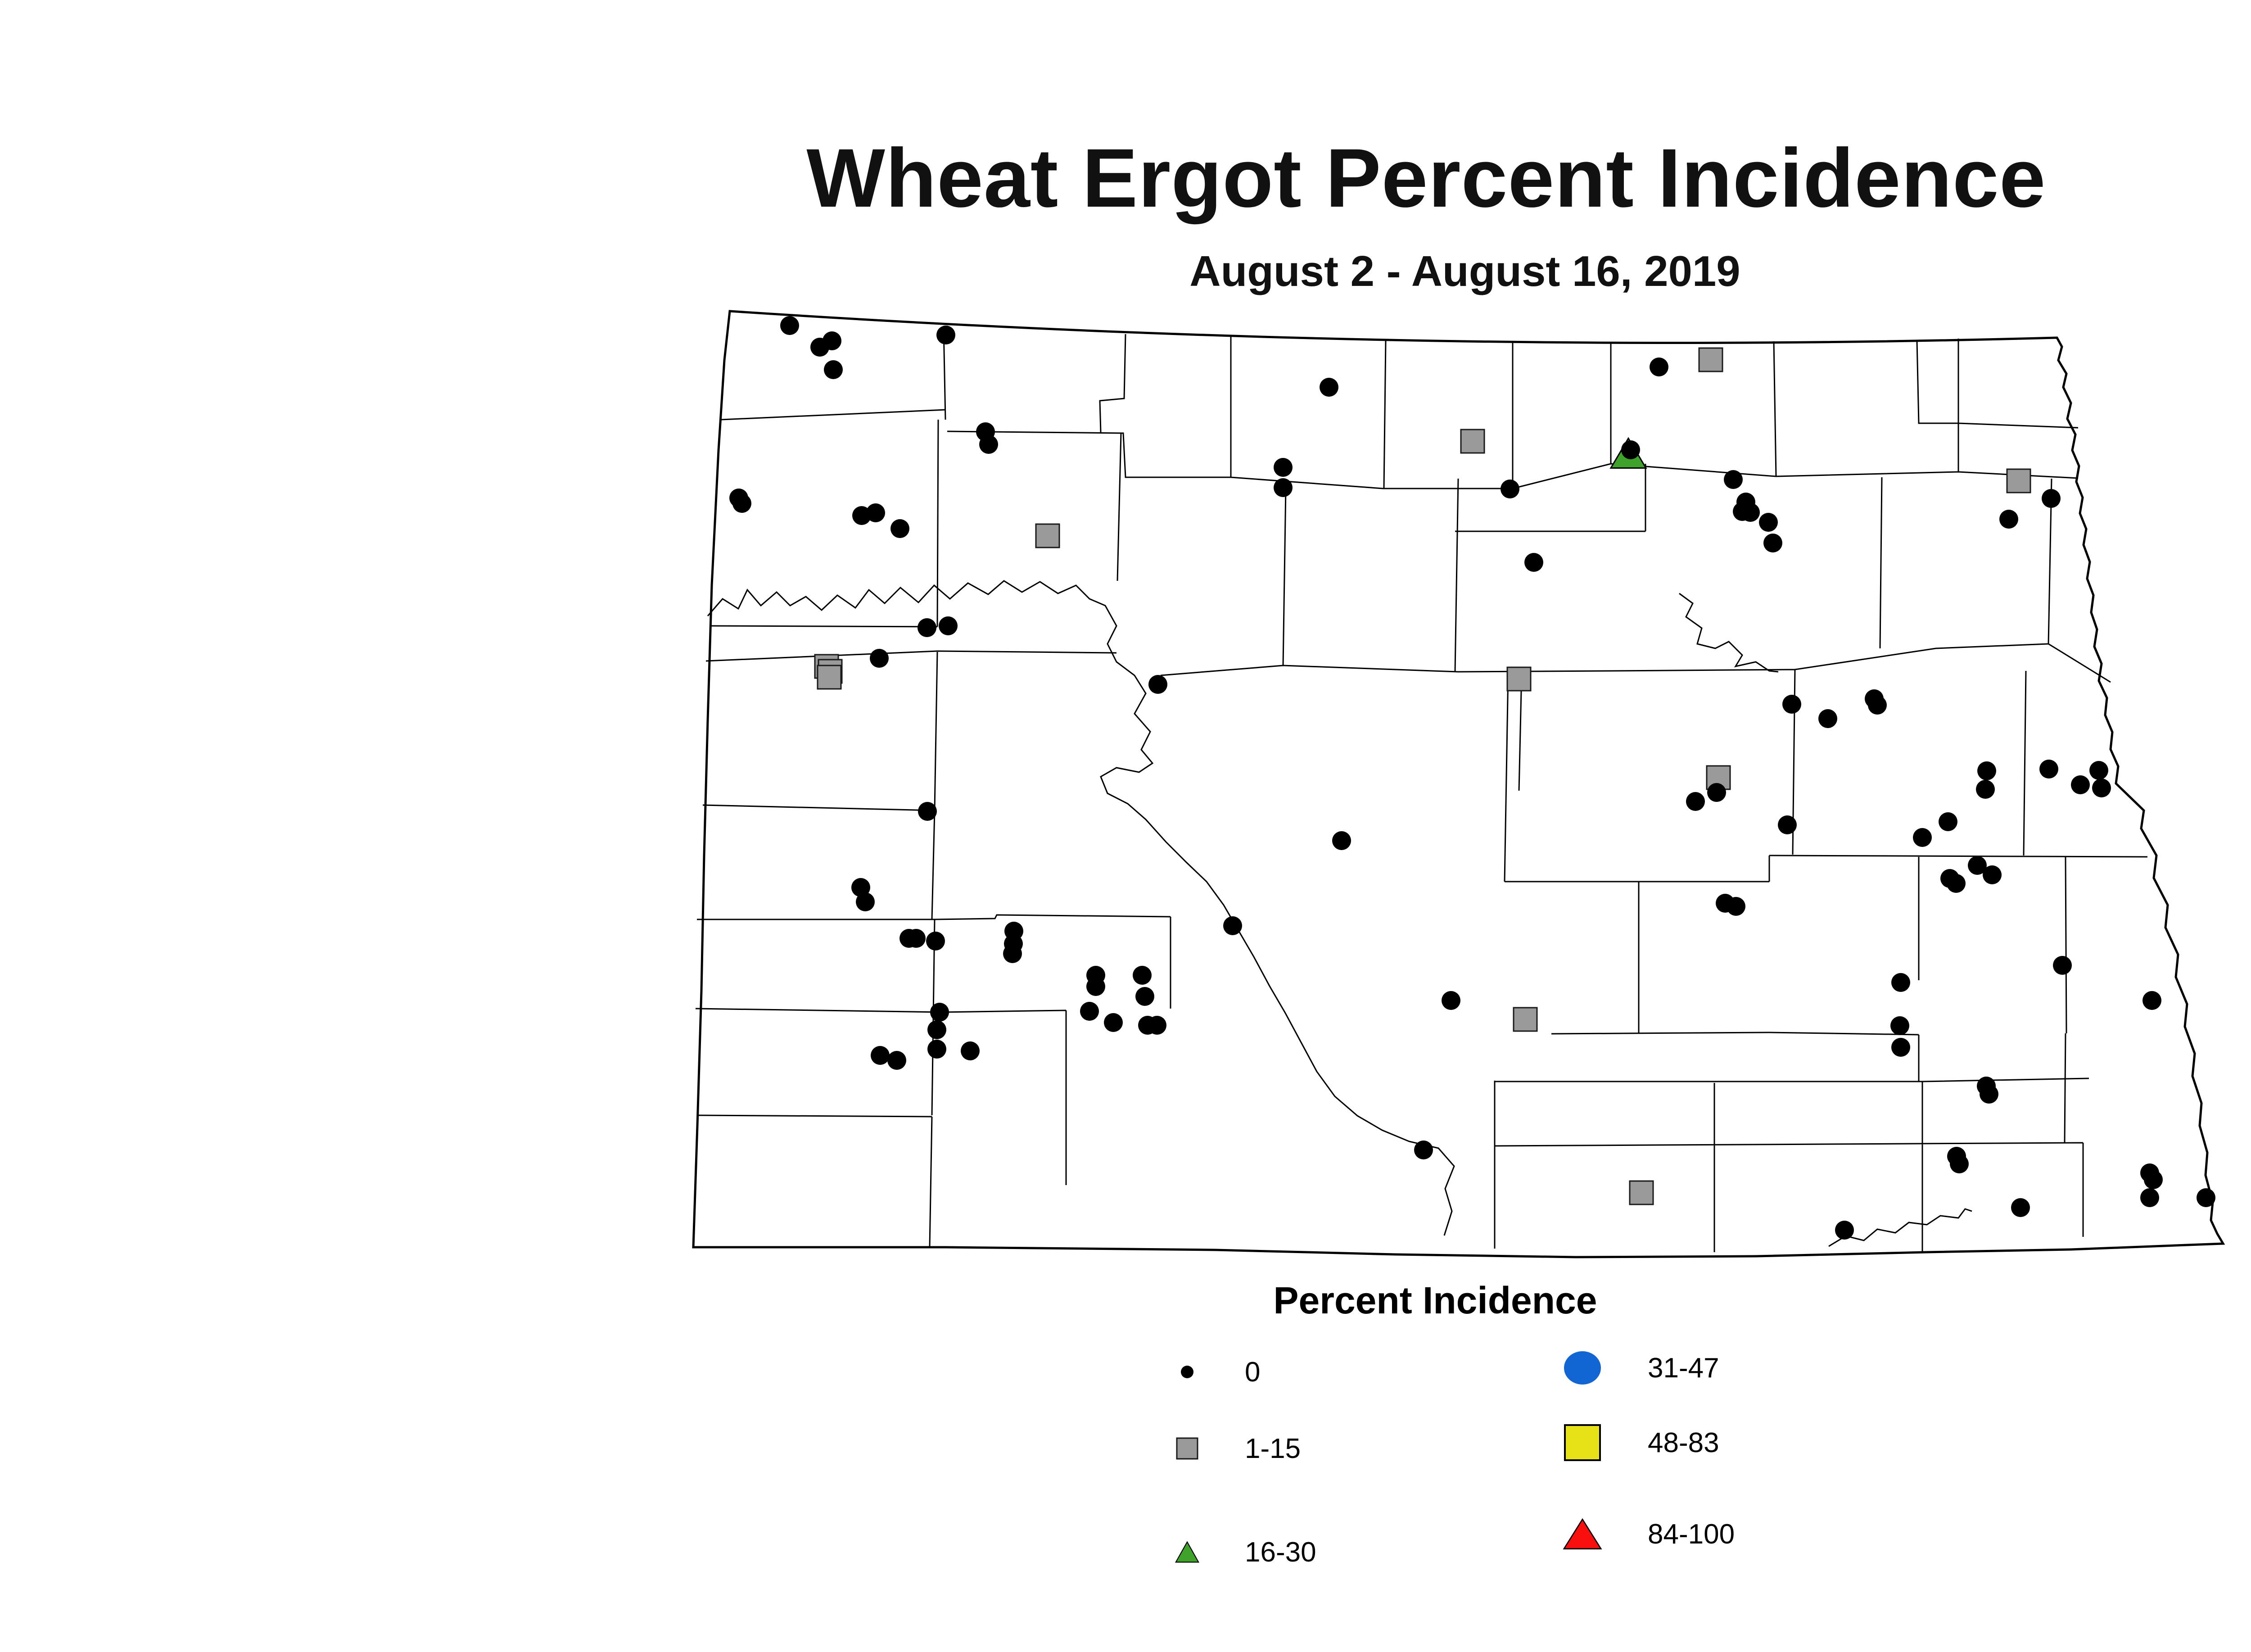 The width and height of the screenshot is (2251, 1652). Describe the element at coordinates (1583, 1367) in the screenshot. I see `blue-circle-icon` at that location.